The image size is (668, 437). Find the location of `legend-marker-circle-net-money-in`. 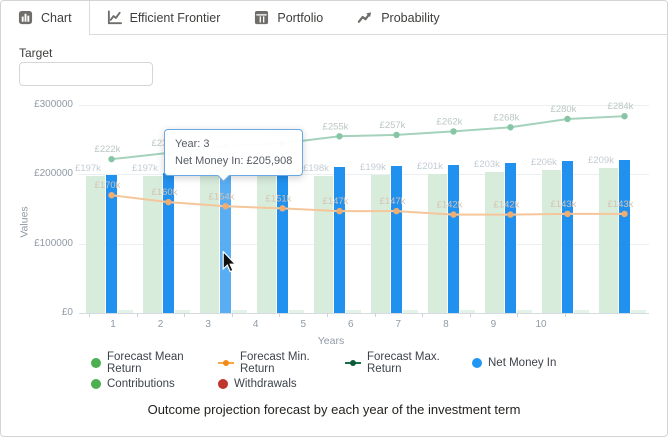

legend-marker-circle-net-money-in is located at coordinates (477, 363).